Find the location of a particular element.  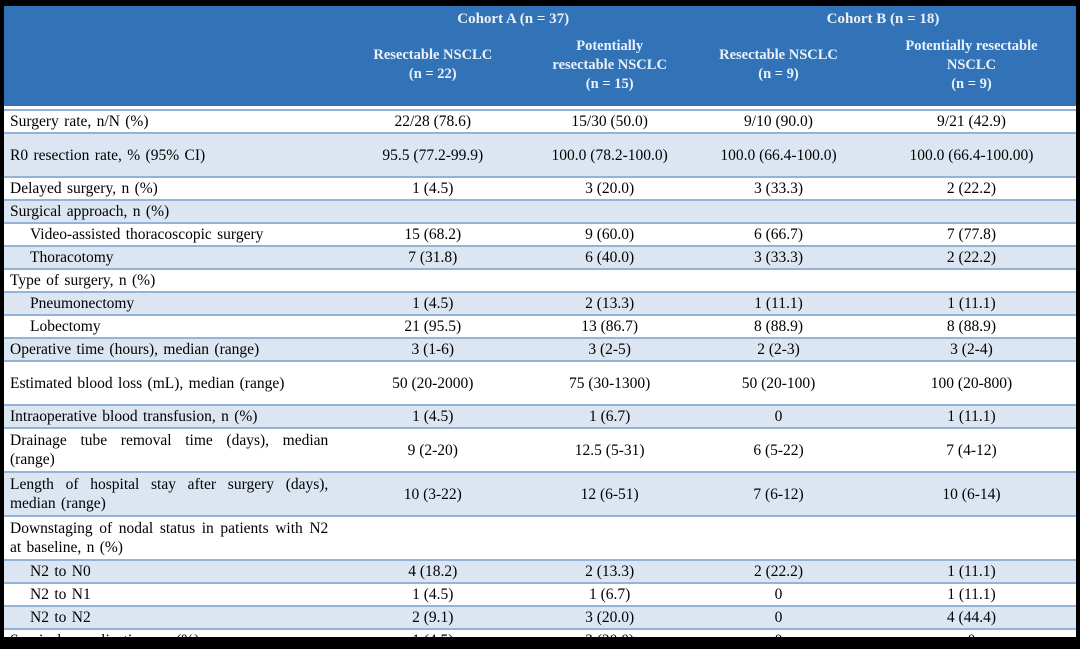

row-value: 50 (20-2000) is located at coordinates (433, 383).